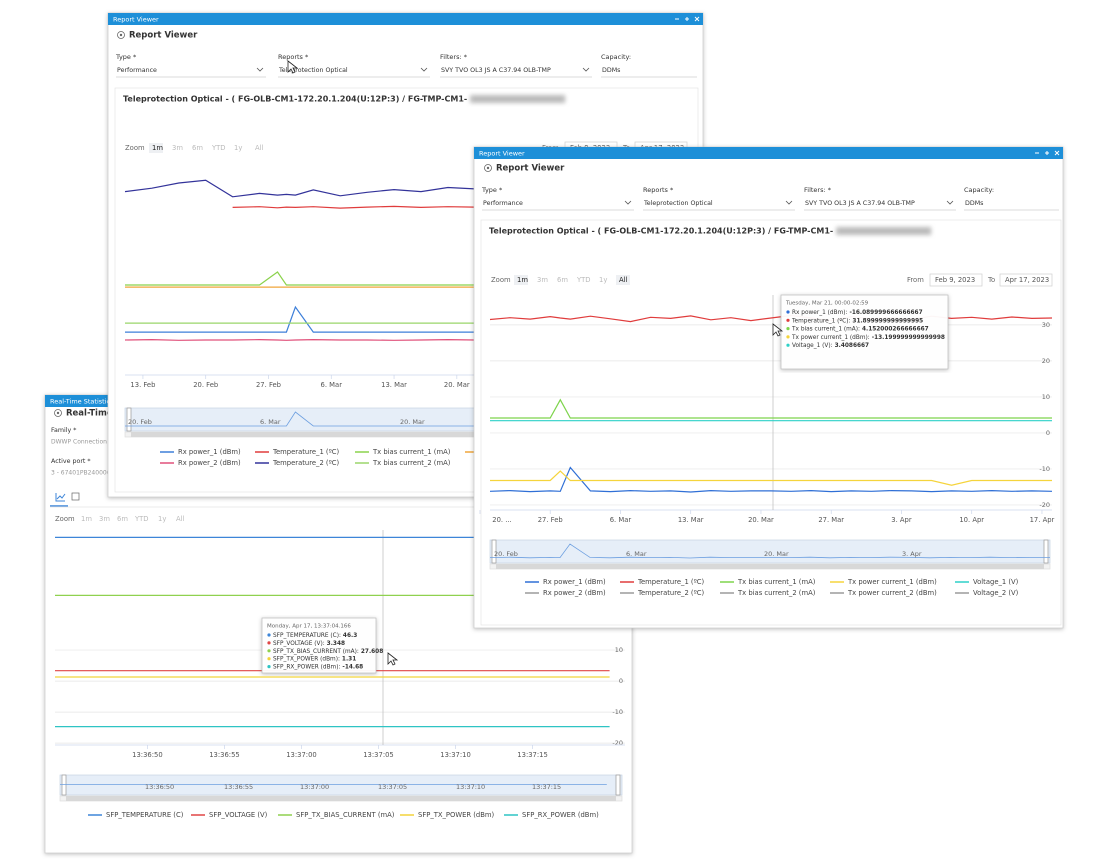 This screenshot has width=1110, height=868. I want to click on y-tick-label: -20, so click(1044, 505).